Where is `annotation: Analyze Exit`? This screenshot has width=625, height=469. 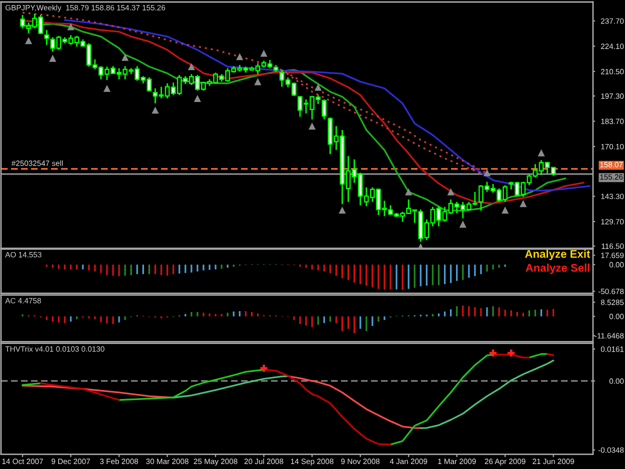 annotation: Analyze Exit is located at coordinates (557, 255).